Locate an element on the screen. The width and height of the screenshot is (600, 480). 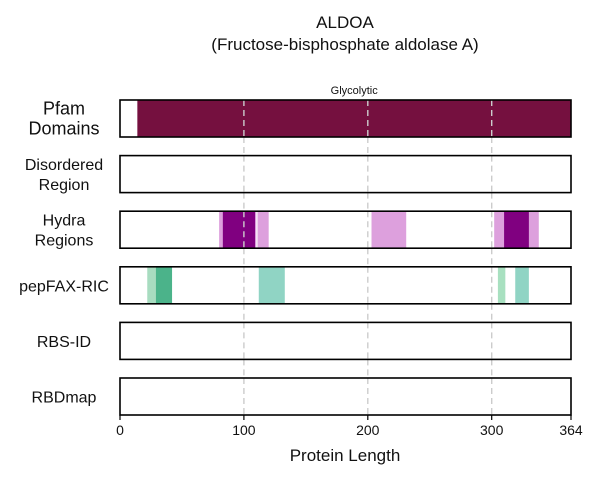
x-axis-label: Protein Length is located at coordinates (345, 455).